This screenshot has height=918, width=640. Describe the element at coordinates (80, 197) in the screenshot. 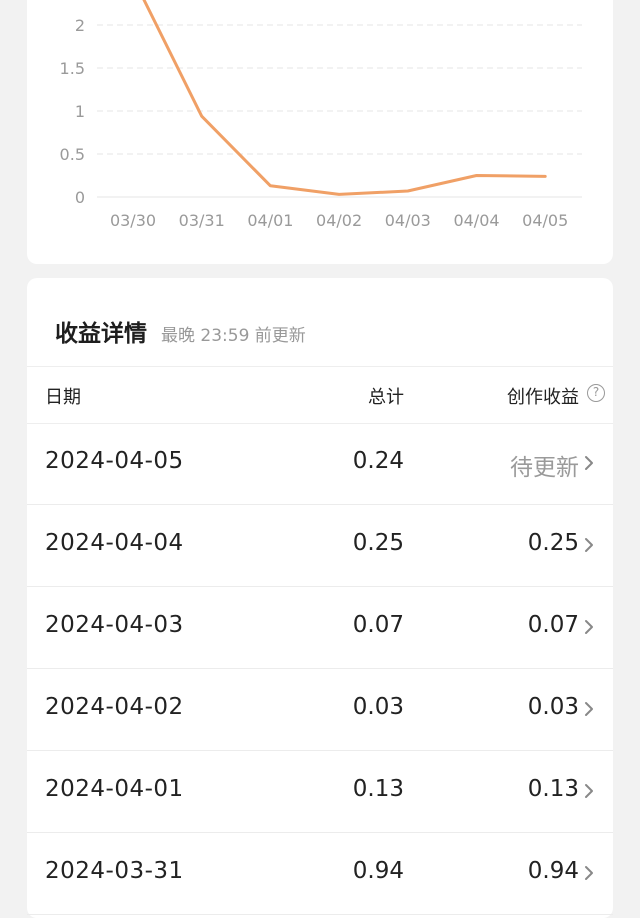

I see `y-tick-label: 0` at that location.